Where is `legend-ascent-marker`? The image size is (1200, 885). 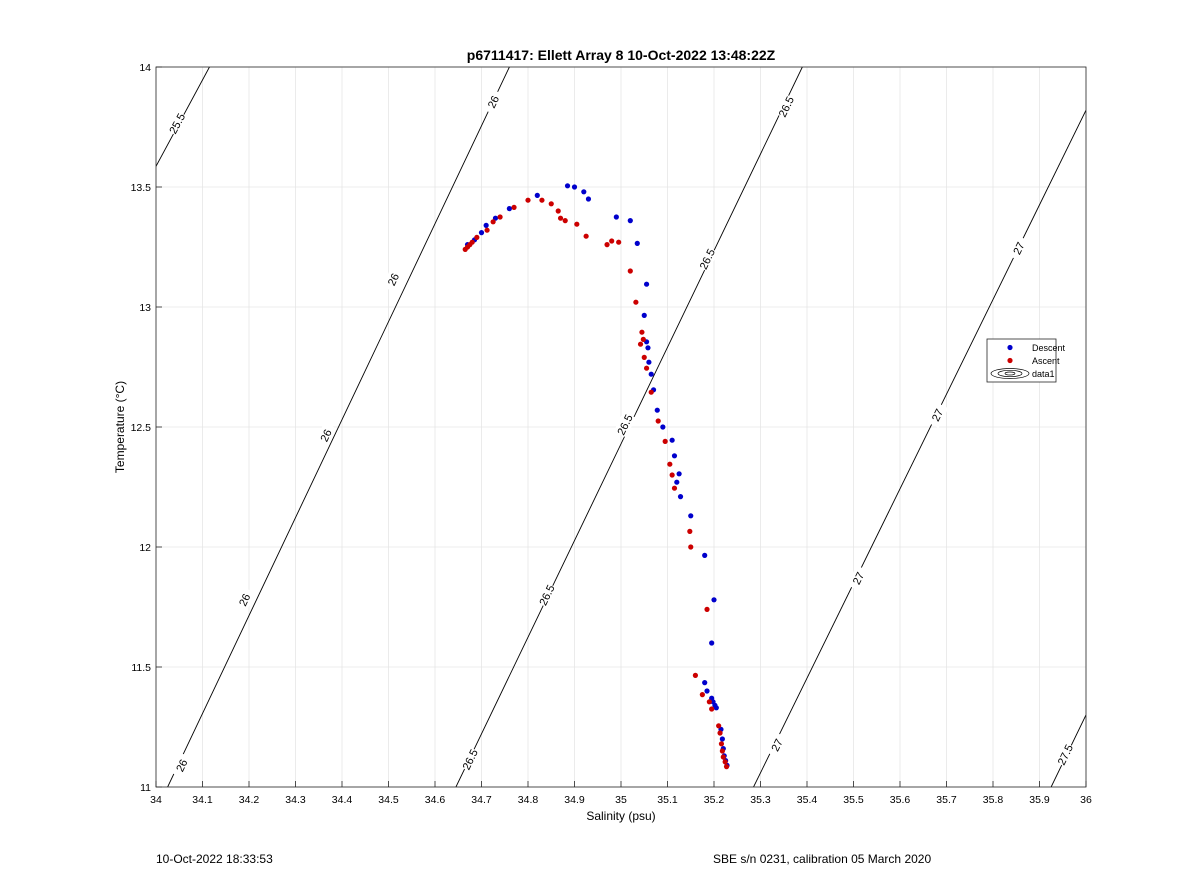
legend-ascent-marker is located at coordinates (1010, 360).